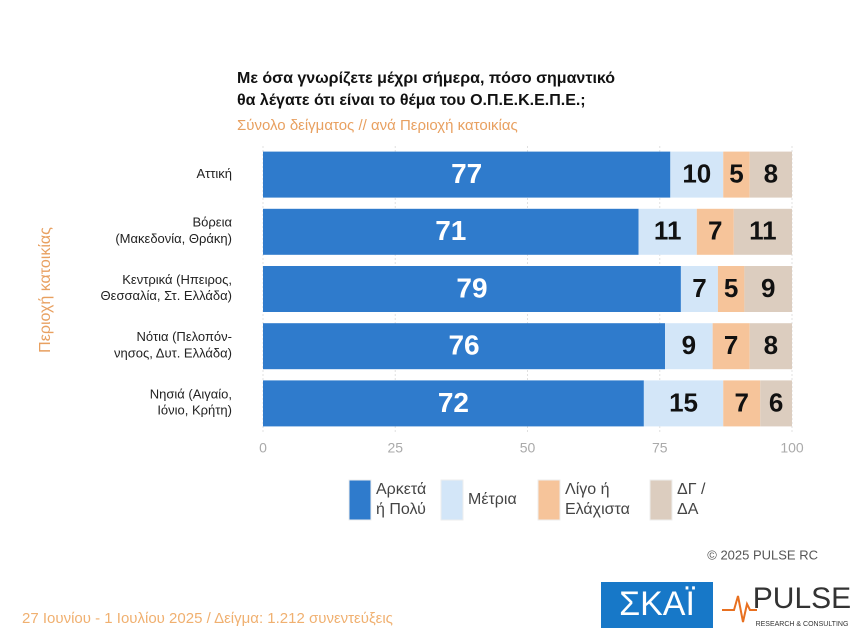 This screenshot has width=861, height=638. What do you see at coordinates (528, 448) in the screenshot?
I see `x-tick-label: 50` at bounding box center [528, 448].